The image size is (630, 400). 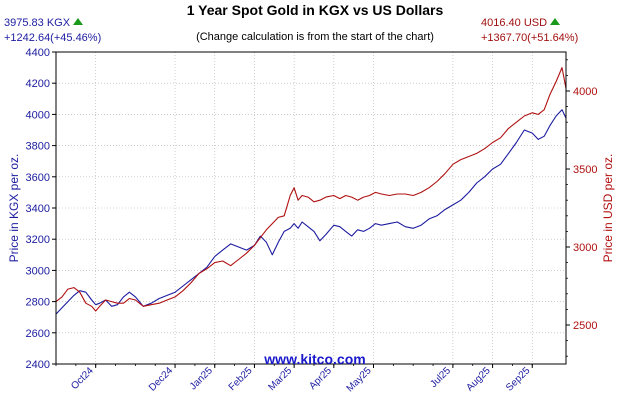 I want to click on kitco-watermark: www.kitco.com, so click(x=315, y=359).